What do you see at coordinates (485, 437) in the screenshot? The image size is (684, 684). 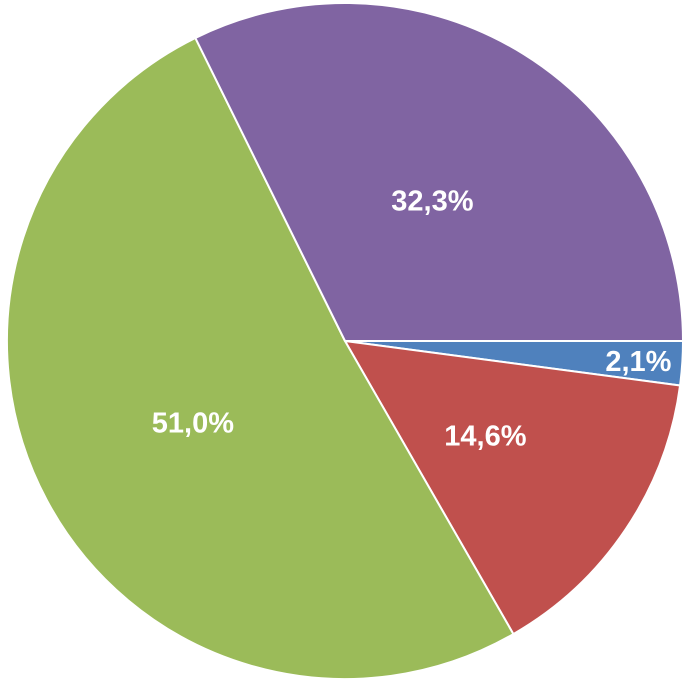 I see `pie-slice-label-1: 14,6%` at bounding box center [485, 437].